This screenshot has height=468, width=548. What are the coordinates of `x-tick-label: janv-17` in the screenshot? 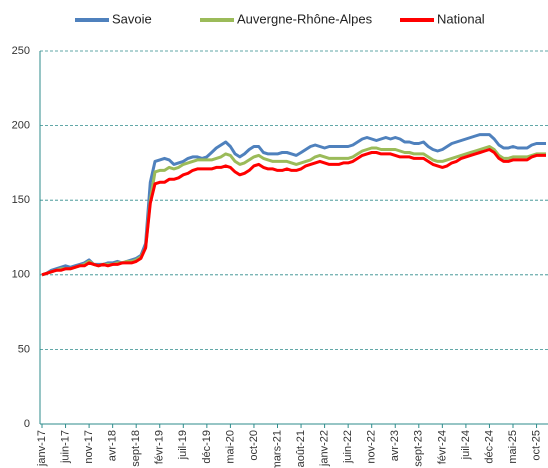 It's located at (42, 448).